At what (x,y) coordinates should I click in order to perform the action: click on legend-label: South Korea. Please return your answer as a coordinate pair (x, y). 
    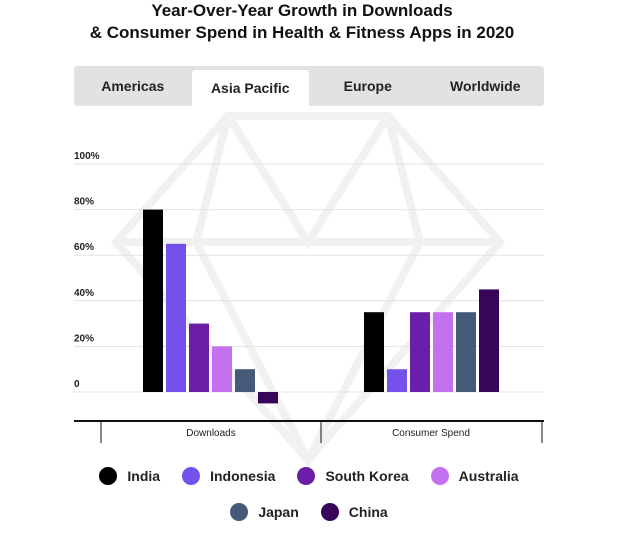
    Looking at the image, I should click on (367, 476).